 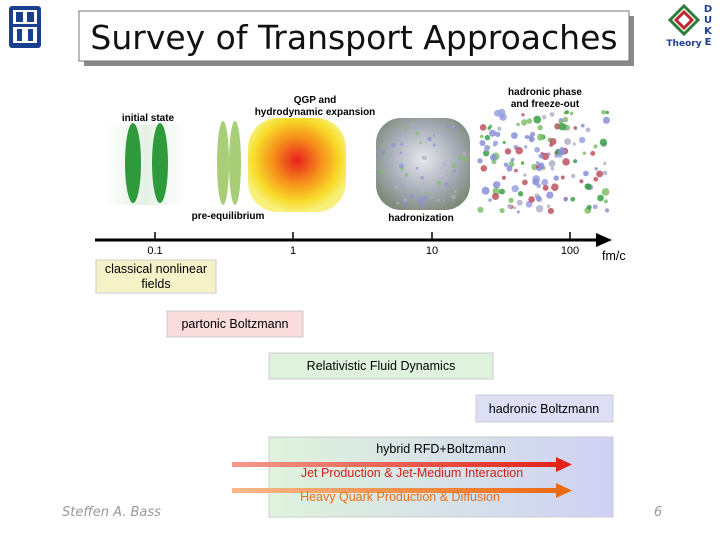 I want to click on box-label: hadronic Boltzmann, so click(x=544, y=409).